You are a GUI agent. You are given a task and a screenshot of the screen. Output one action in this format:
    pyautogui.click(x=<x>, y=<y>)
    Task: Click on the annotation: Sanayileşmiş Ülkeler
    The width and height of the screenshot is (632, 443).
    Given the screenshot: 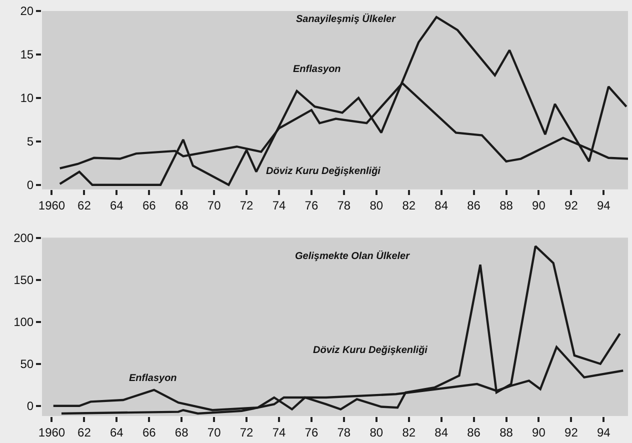 What is the action you would take?
    pyautogui.click(x=346, y=19)
    